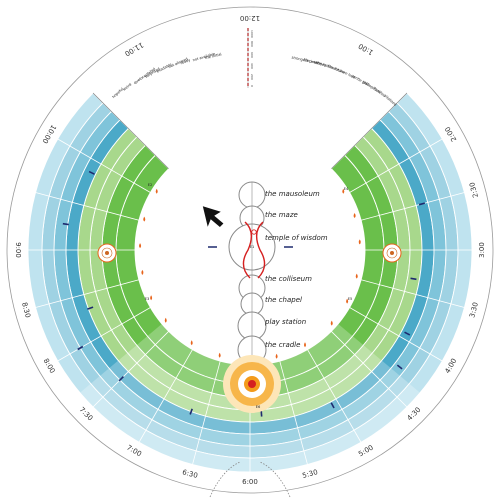 Image resolution: width=500 pixels, height=500 pixels. I want to click on icon-mark: E5, so click(350, 299).